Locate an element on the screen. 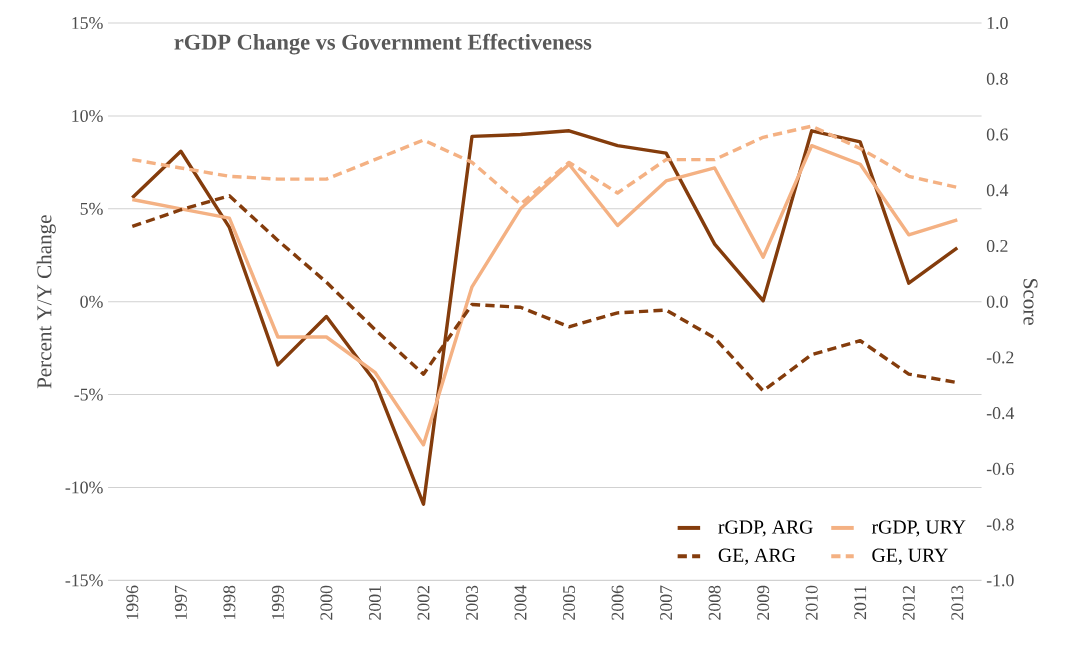  y2-tick-label: -0.2 is located at coordinates (1000, 357).